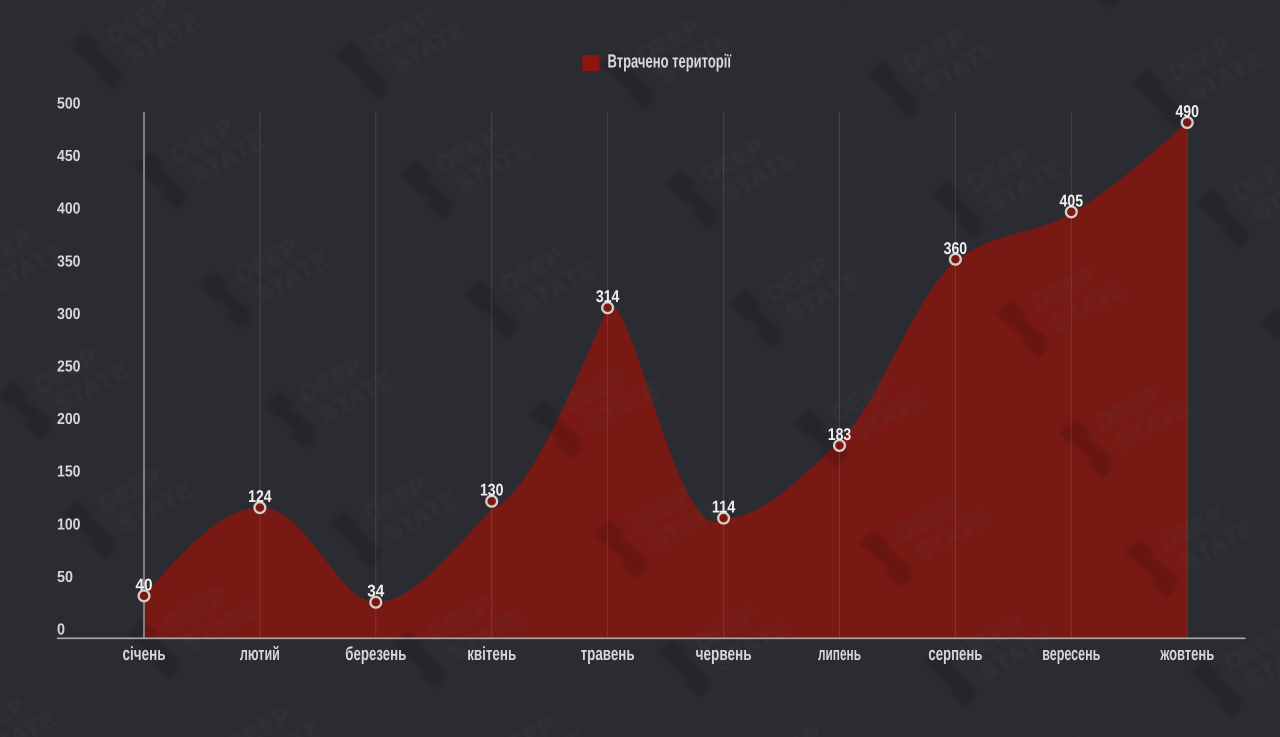  I want to click on svg-text: 34, so click(375, 591).